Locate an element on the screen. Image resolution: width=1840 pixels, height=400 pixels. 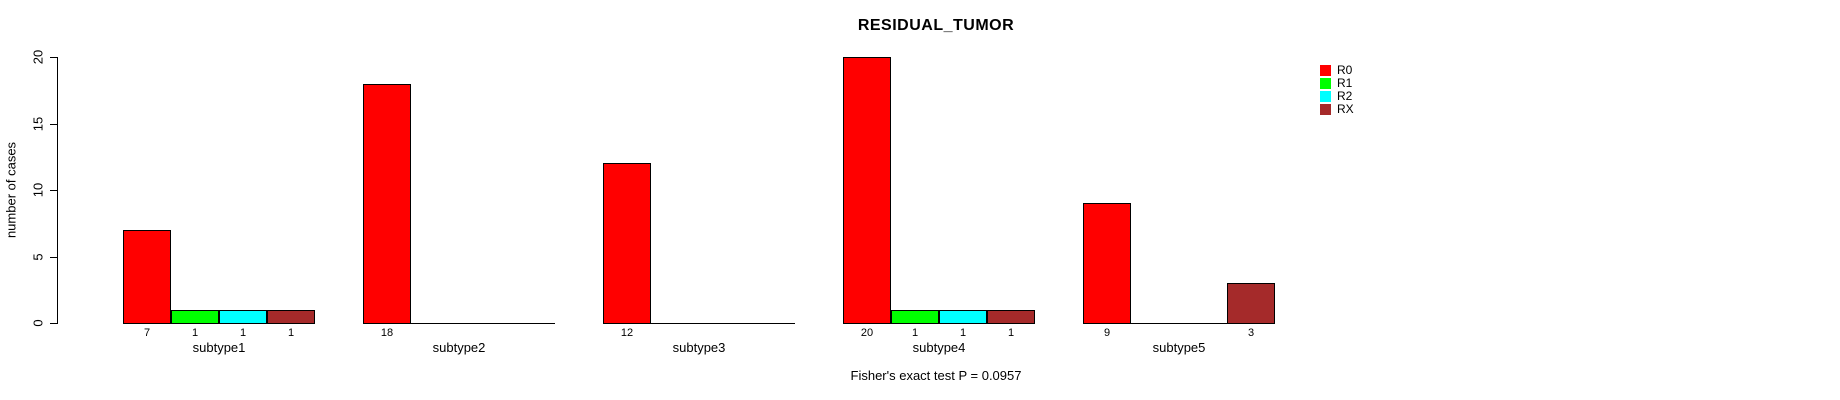
bar-value-label: 9 is located at coordinates (1107, 333).